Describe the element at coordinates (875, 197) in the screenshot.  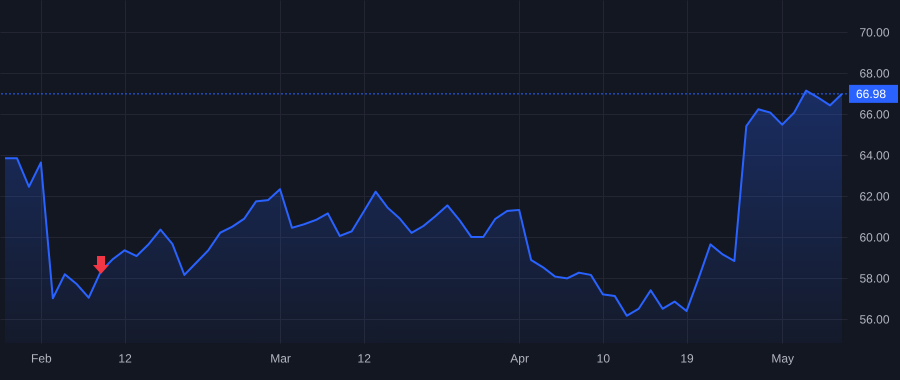
I see `y-tick-label: 62.00` at that location.